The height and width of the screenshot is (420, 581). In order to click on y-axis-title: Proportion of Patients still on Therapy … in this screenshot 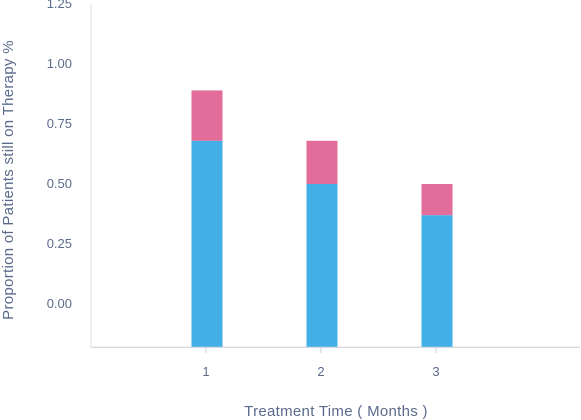, I will do `click(8, 180)`.